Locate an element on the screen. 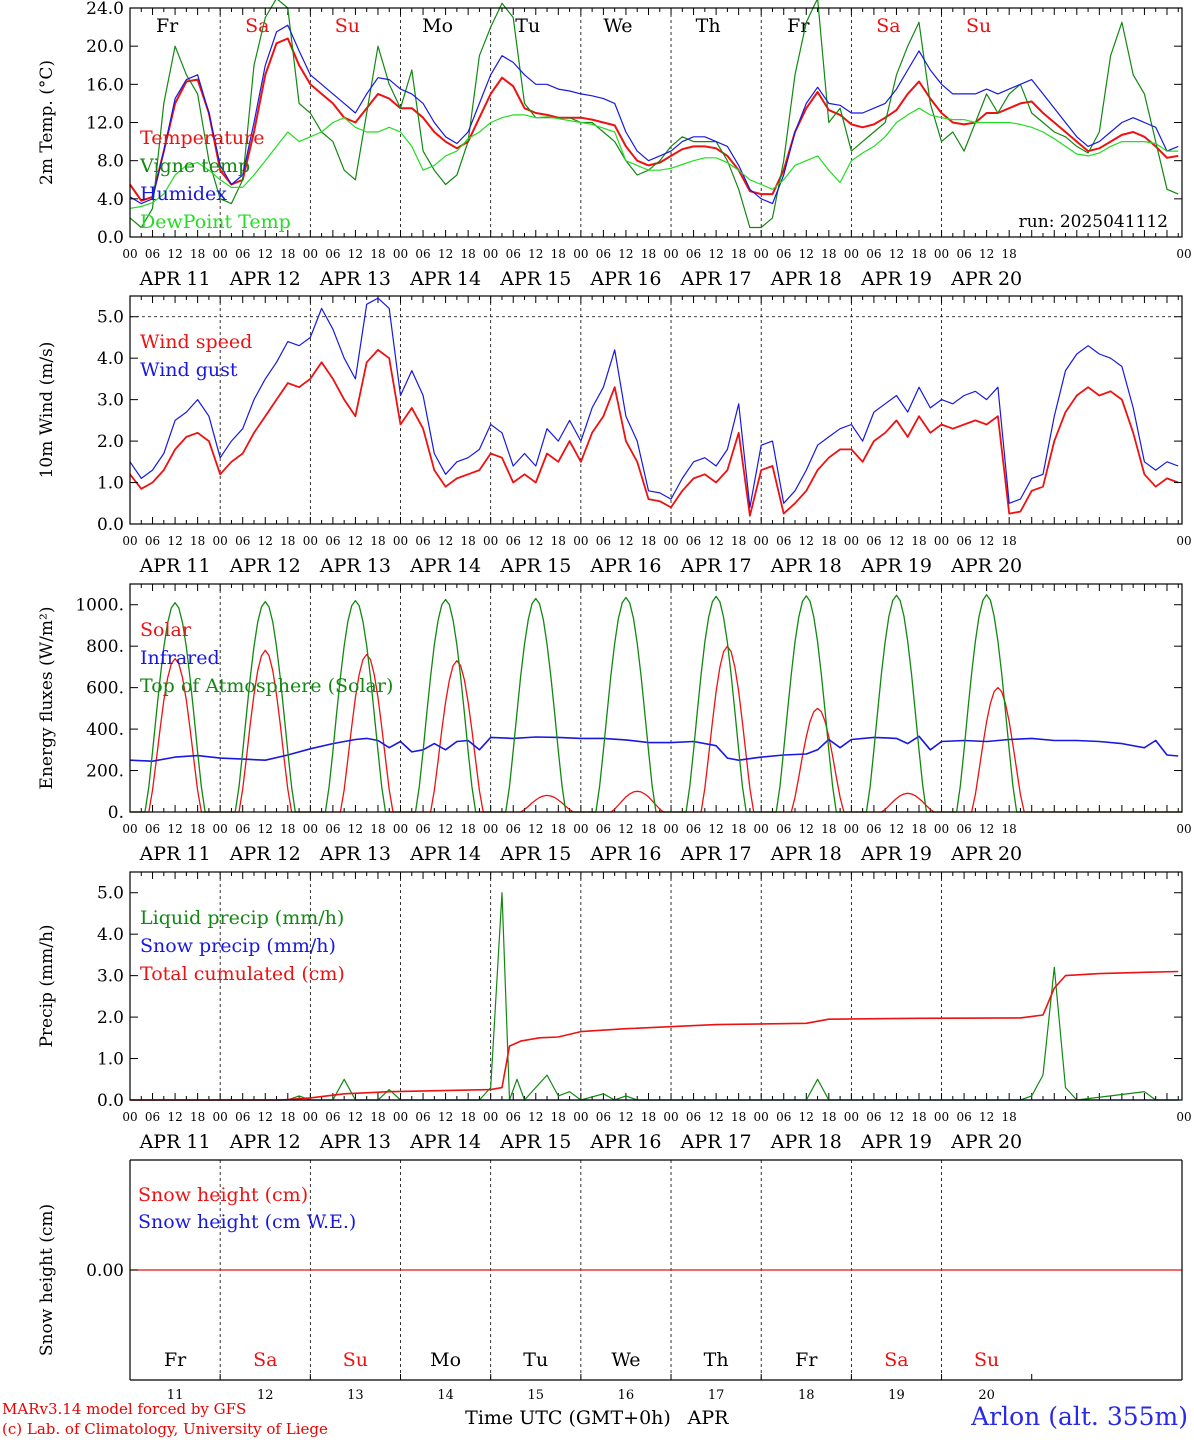 This screenshot has width=1194, height=1440. y-tick-label: 24.0 is located at coordinates (105, 9).